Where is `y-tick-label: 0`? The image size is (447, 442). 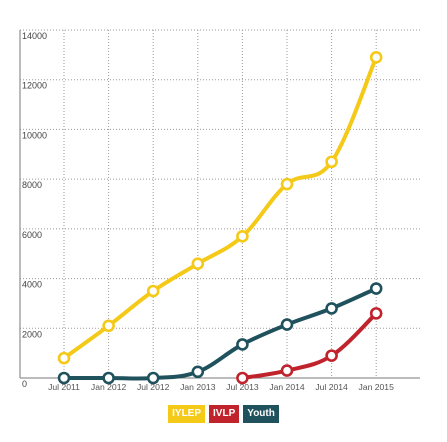 y-tick-label: 0 is located at coordinates (24, 384).